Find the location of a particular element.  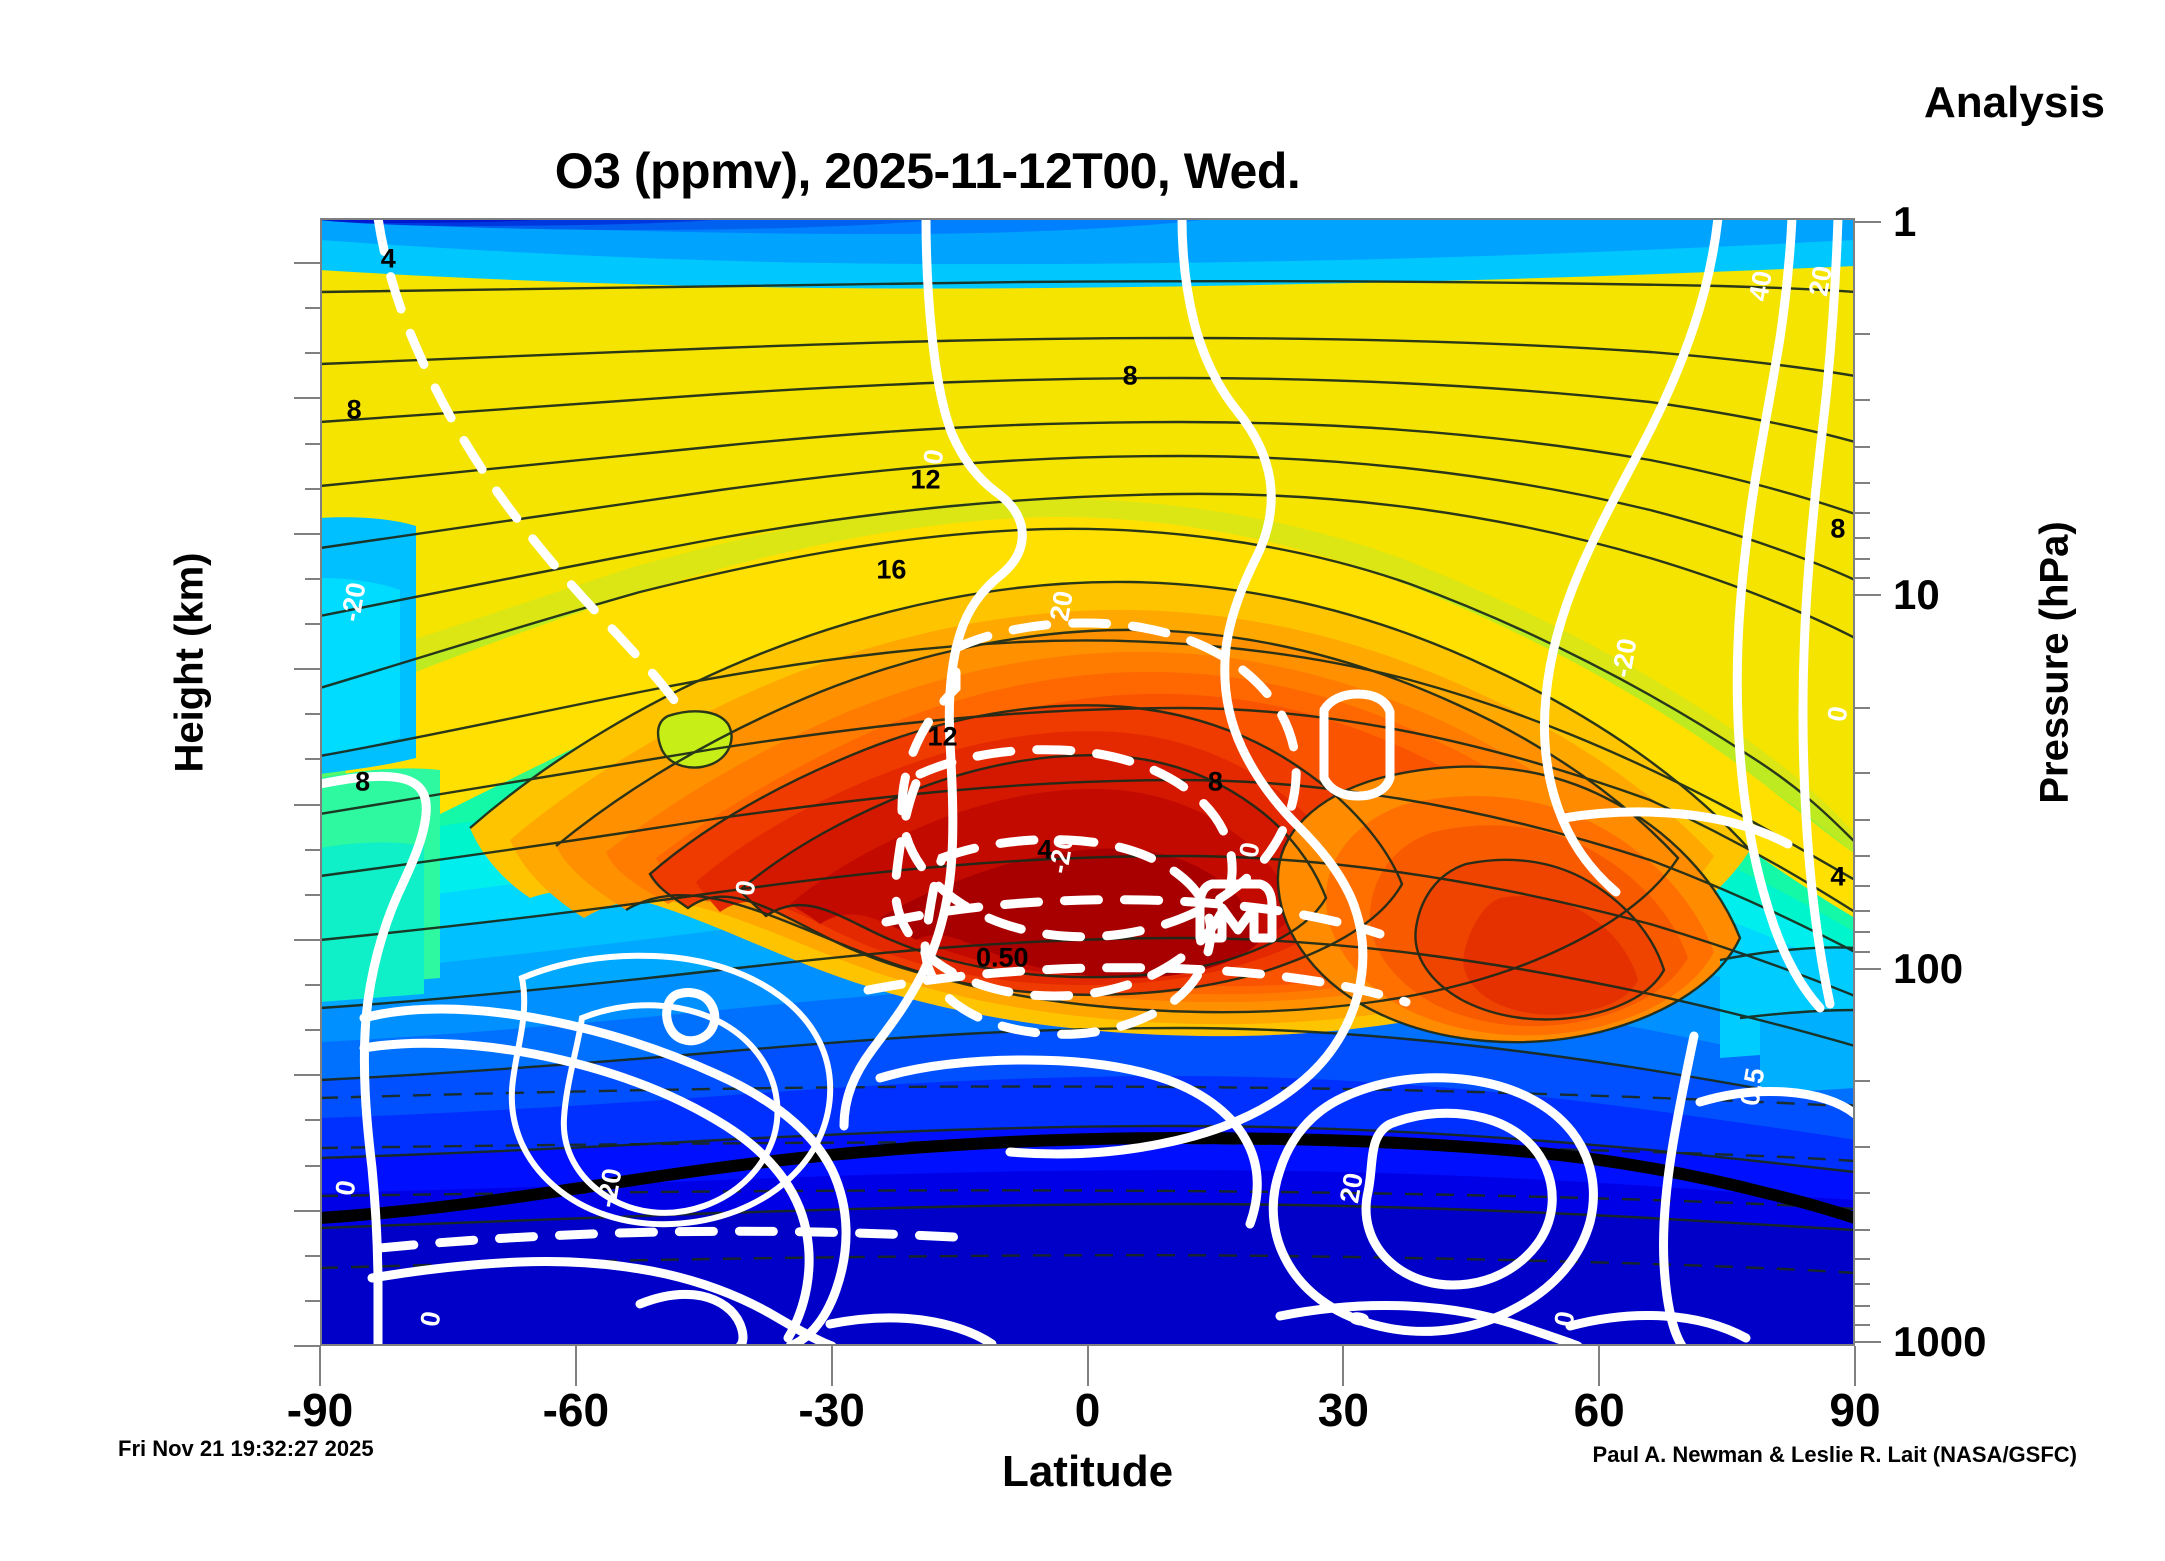

pressure-tick-label: 100 is located at coordinates (1928, 968).